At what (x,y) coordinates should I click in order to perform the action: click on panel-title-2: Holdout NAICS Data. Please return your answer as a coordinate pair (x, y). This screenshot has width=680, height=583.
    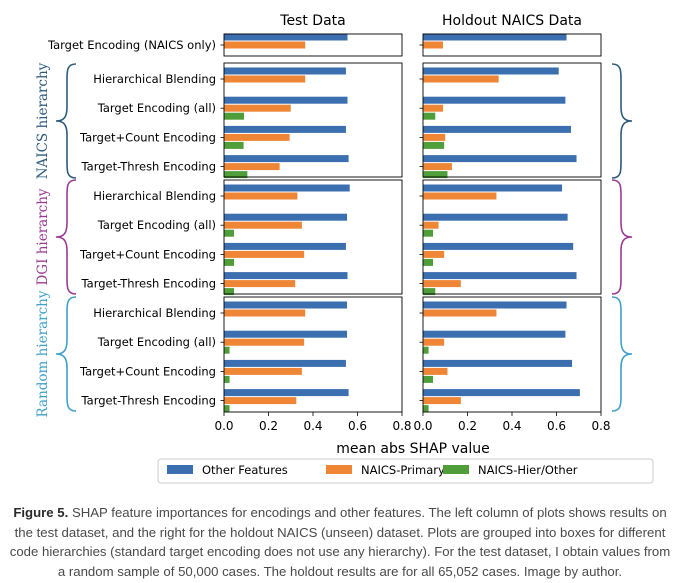
    Looking at the image, I should click on (512, 21).